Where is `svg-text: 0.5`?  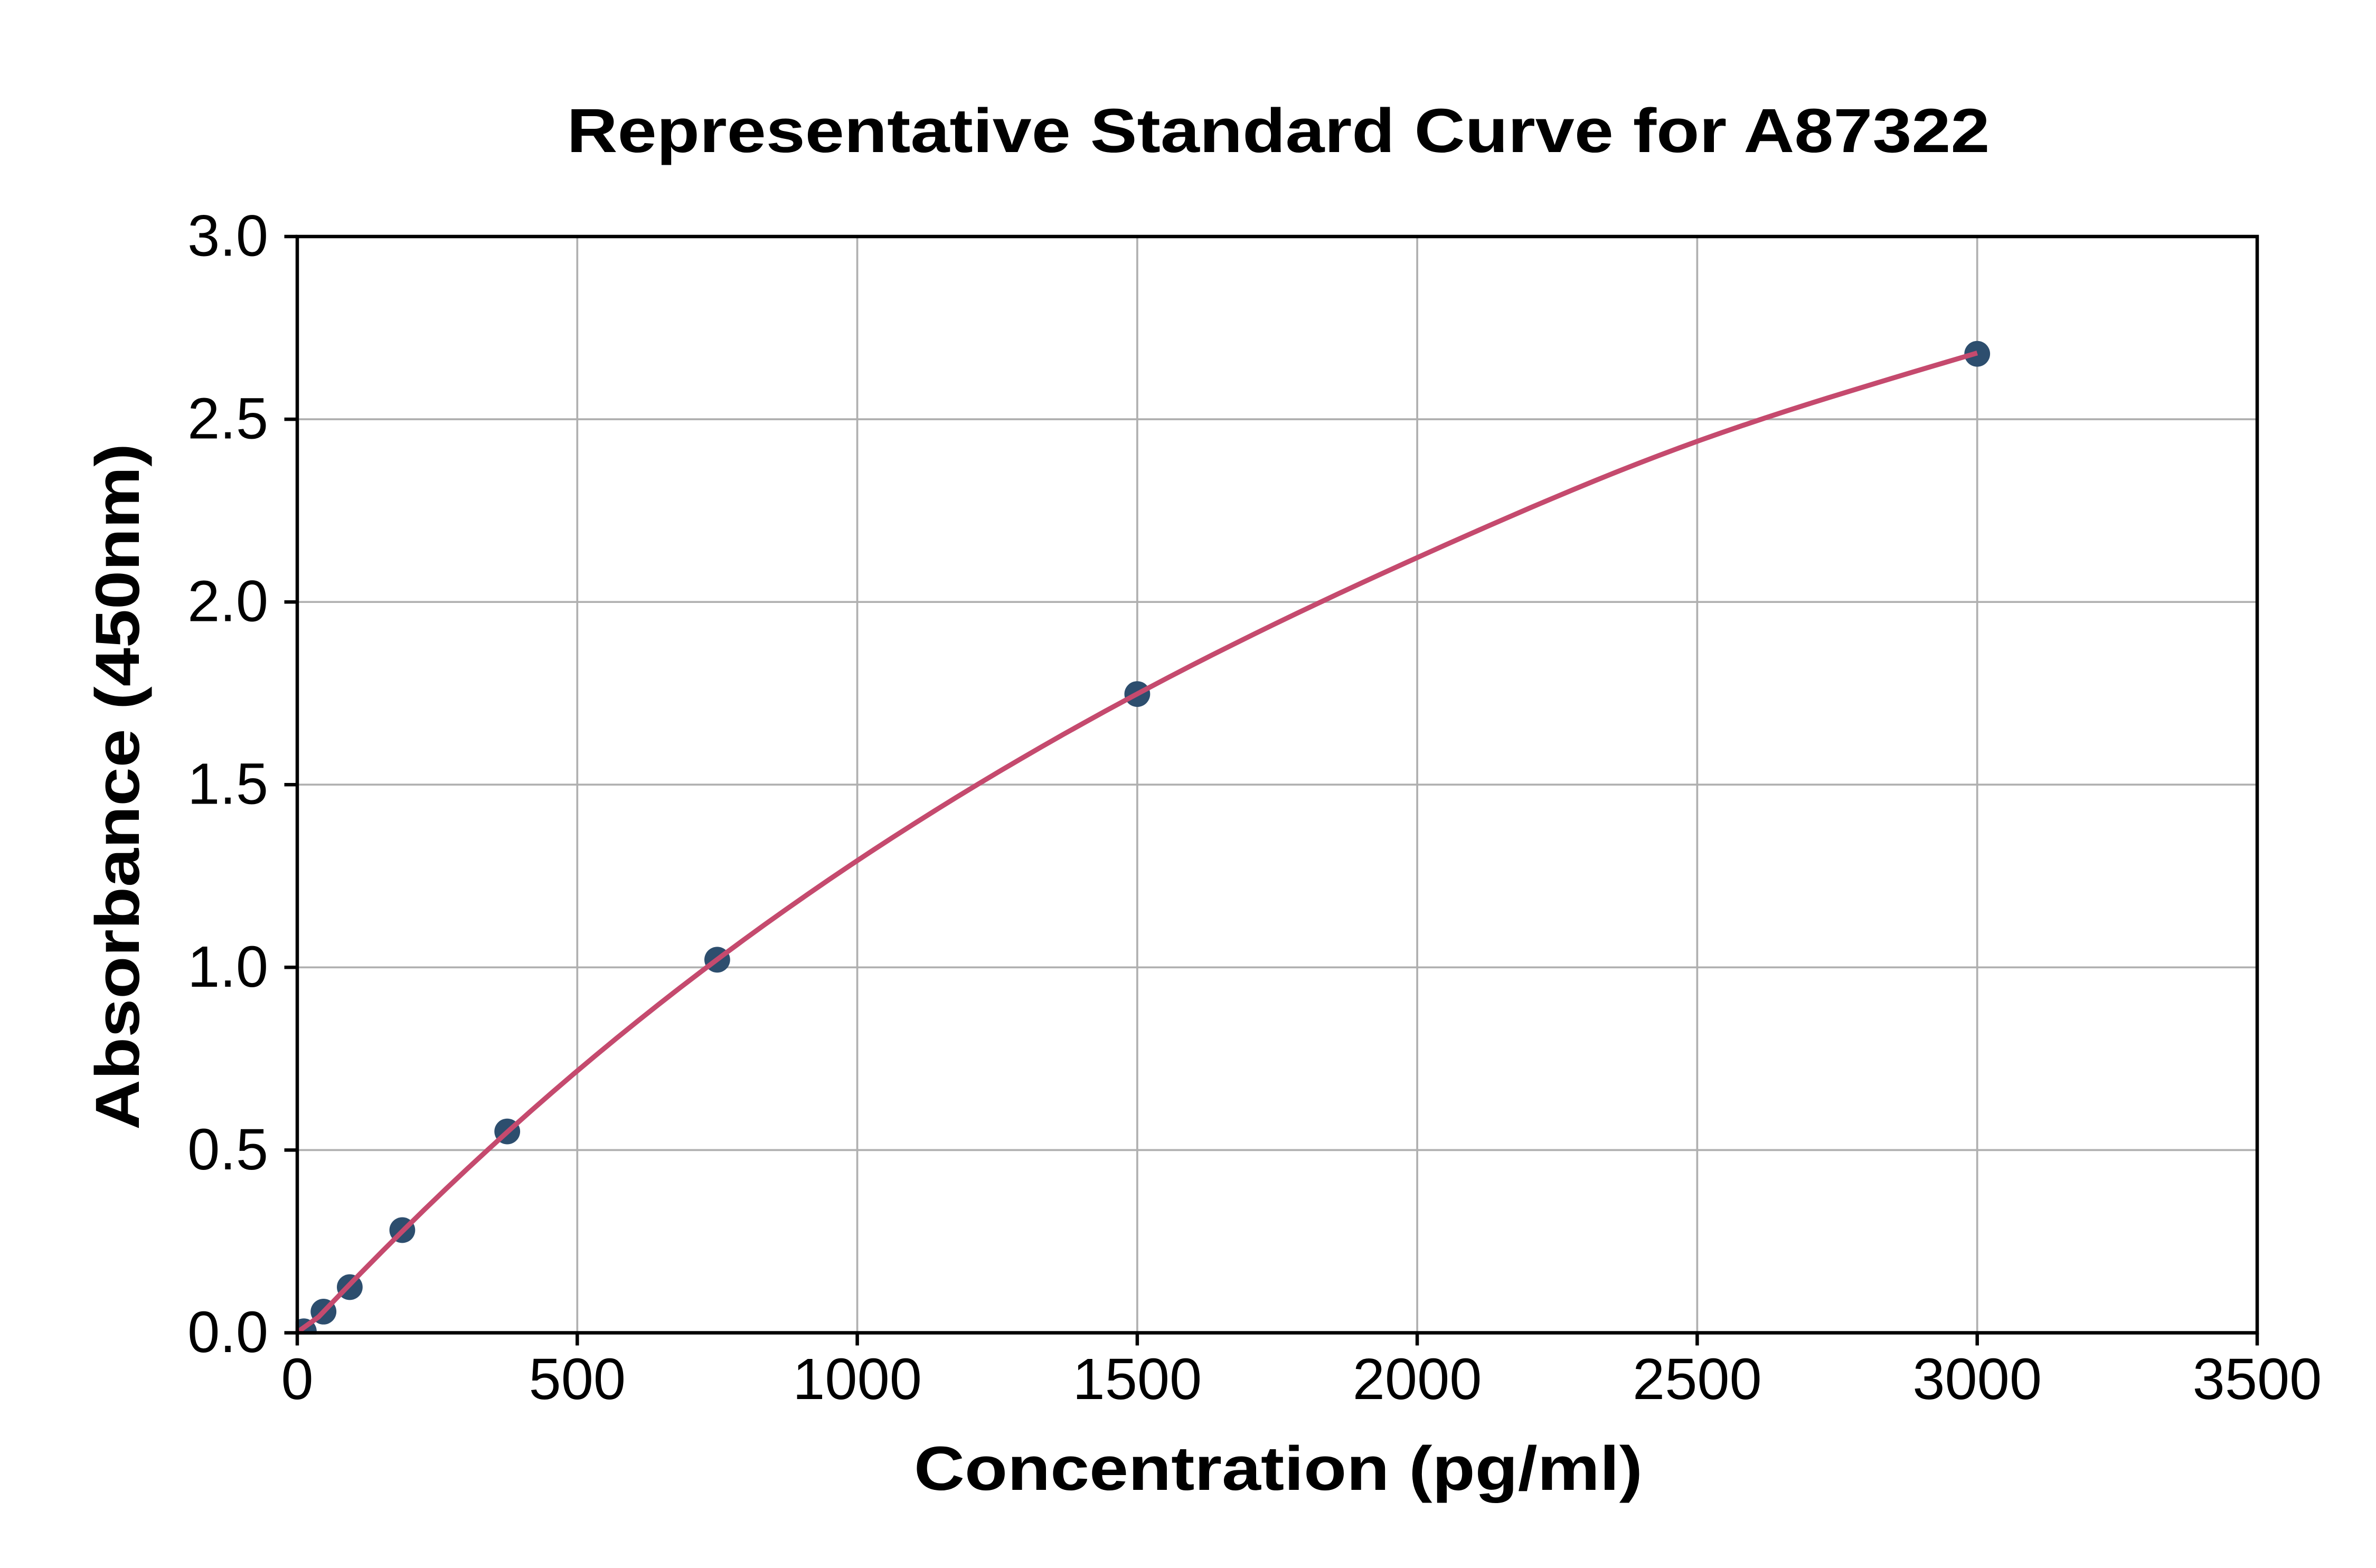
svg-text: 0.5 is located at coordinates (227, 1149).